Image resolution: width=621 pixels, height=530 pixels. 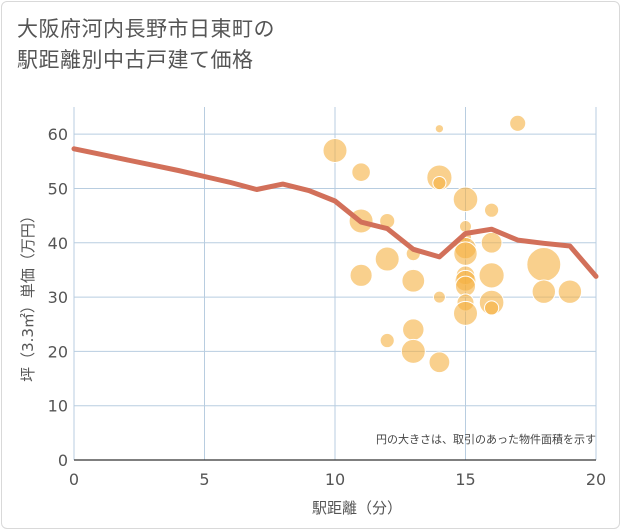 What do you see at coordinates (204, 479) in the screenshot?
I see `x-tick-label: 5` at bounding box center [204, 479].